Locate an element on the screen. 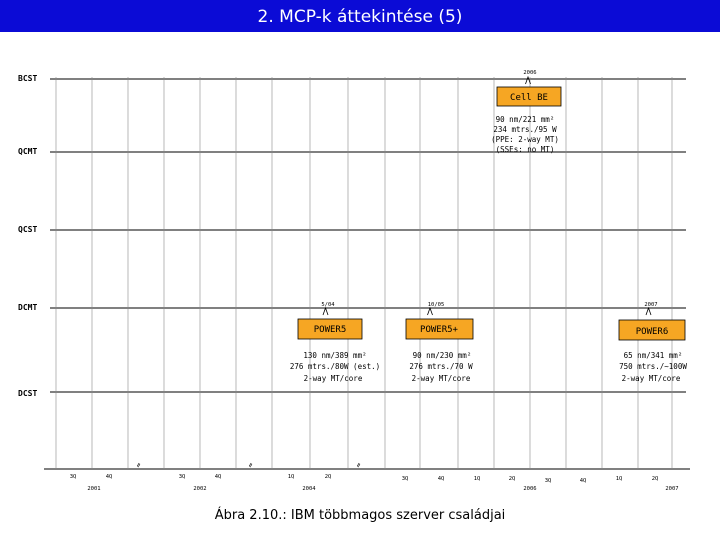 The height and width of the screenshot is (540, 720). power6-name: POWER6 is located at coordinates (652, 332).